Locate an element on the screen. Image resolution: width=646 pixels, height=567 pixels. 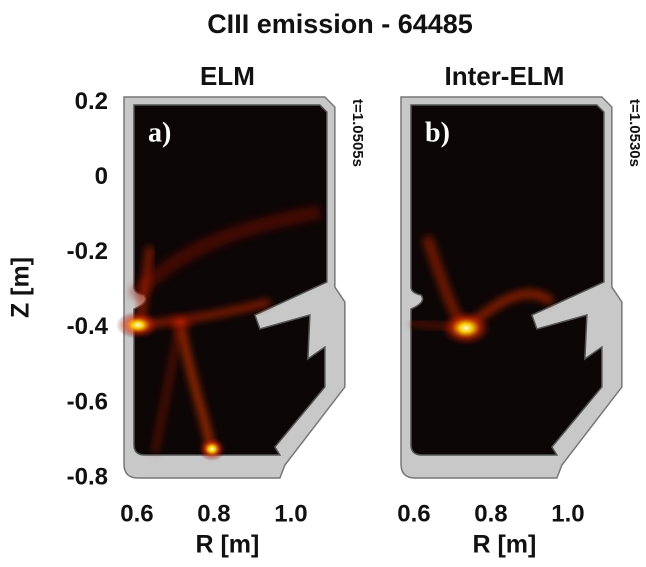
y-tick-label: -0.4 is located at coordinates (88, 326).